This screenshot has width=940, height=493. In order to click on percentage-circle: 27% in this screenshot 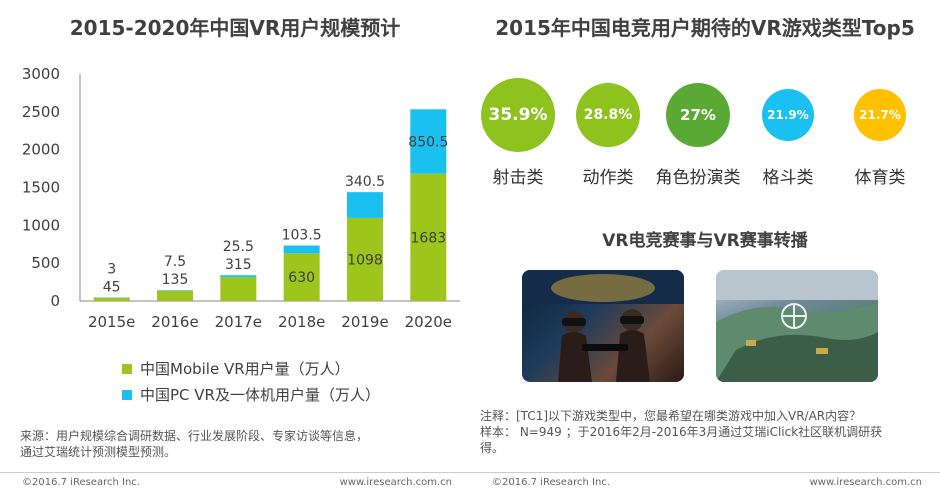, I will do `click(698, 115)`.